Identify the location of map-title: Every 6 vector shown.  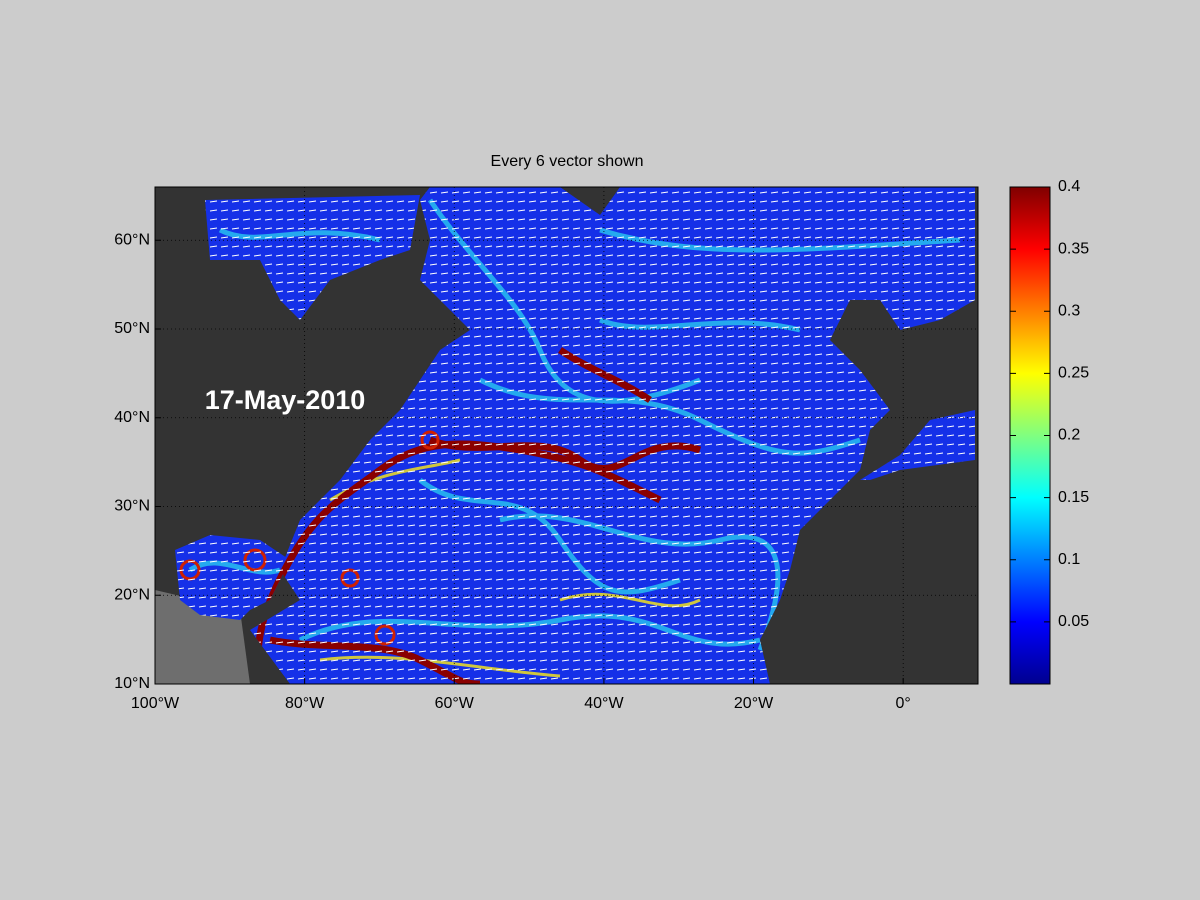
(567, 161).